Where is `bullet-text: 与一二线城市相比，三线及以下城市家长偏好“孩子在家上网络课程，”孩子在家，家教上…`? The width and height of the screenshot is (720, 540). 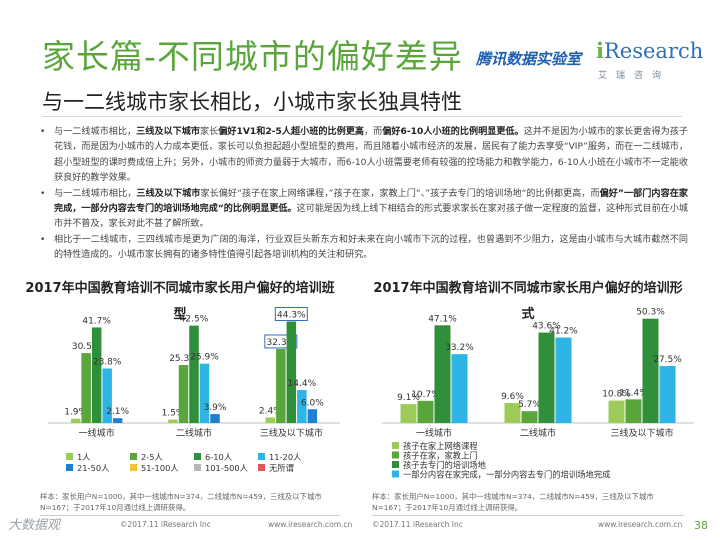 bullet-text: 与一二线城市相比，三线及以下城市家长偏好“孩子在家上网络课程，”孩子在家，家教上… is located at coordinates (371, 209).